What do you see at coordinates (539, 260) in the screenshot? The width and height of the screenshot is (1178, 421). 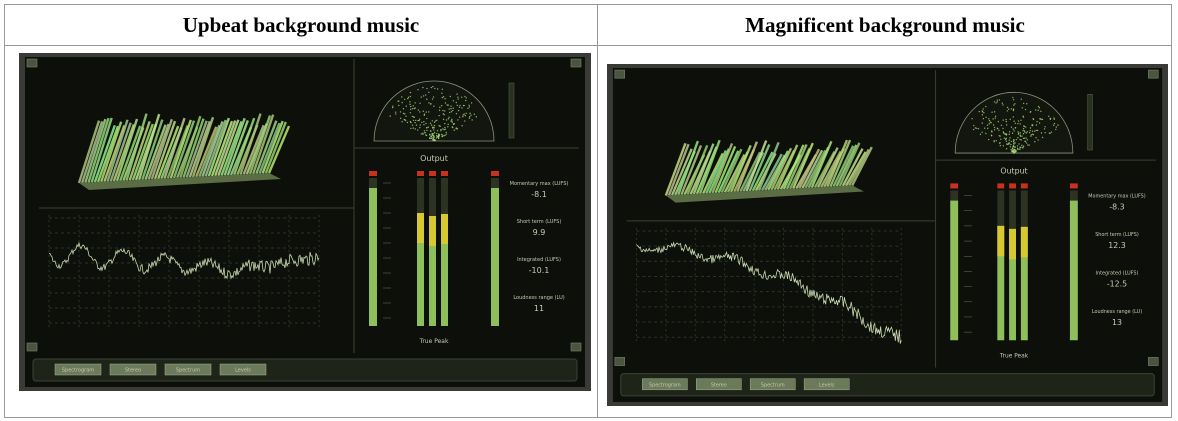 I see `reading-label: Integrated (LUFS)` at bounding box center [539, 260].